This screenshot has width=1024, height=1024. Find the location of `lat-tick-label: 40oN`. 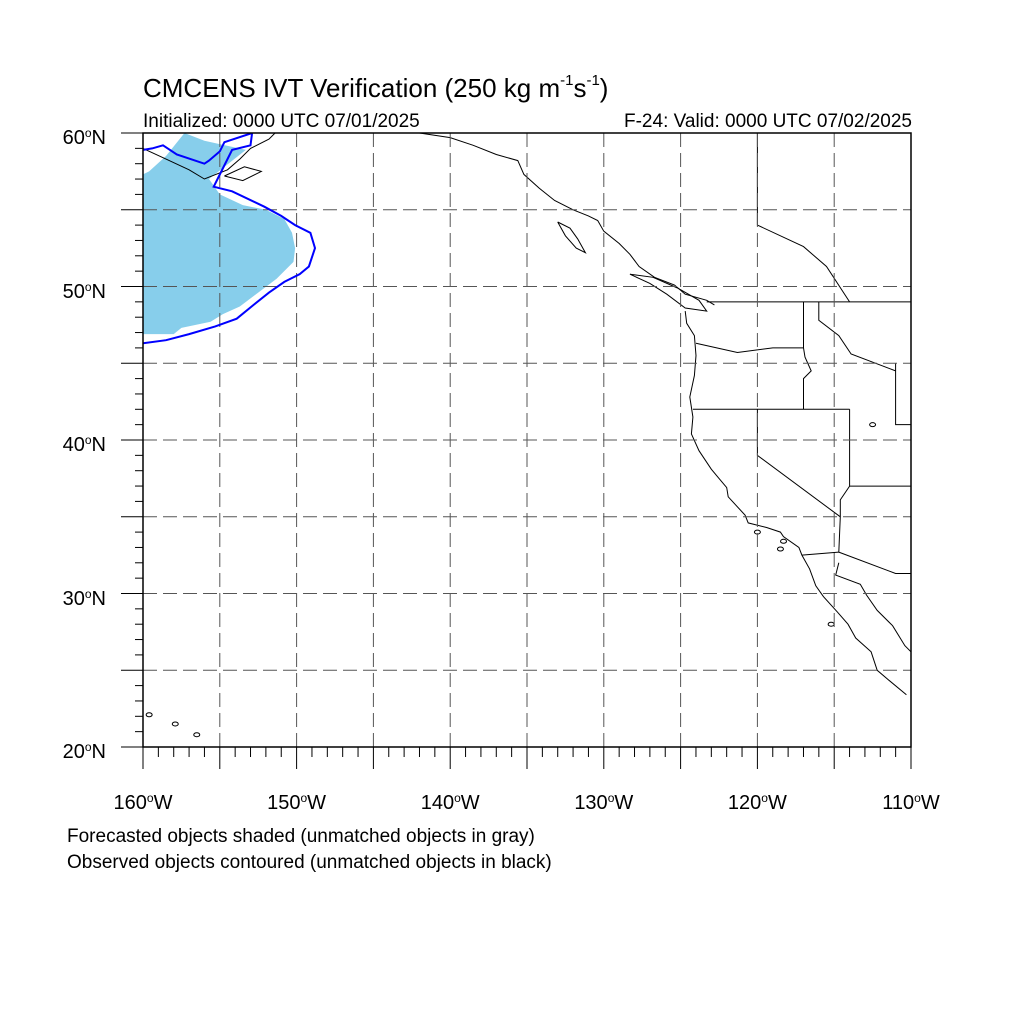

lat-tick-label: 40oN is located at coordinates (53, 442).